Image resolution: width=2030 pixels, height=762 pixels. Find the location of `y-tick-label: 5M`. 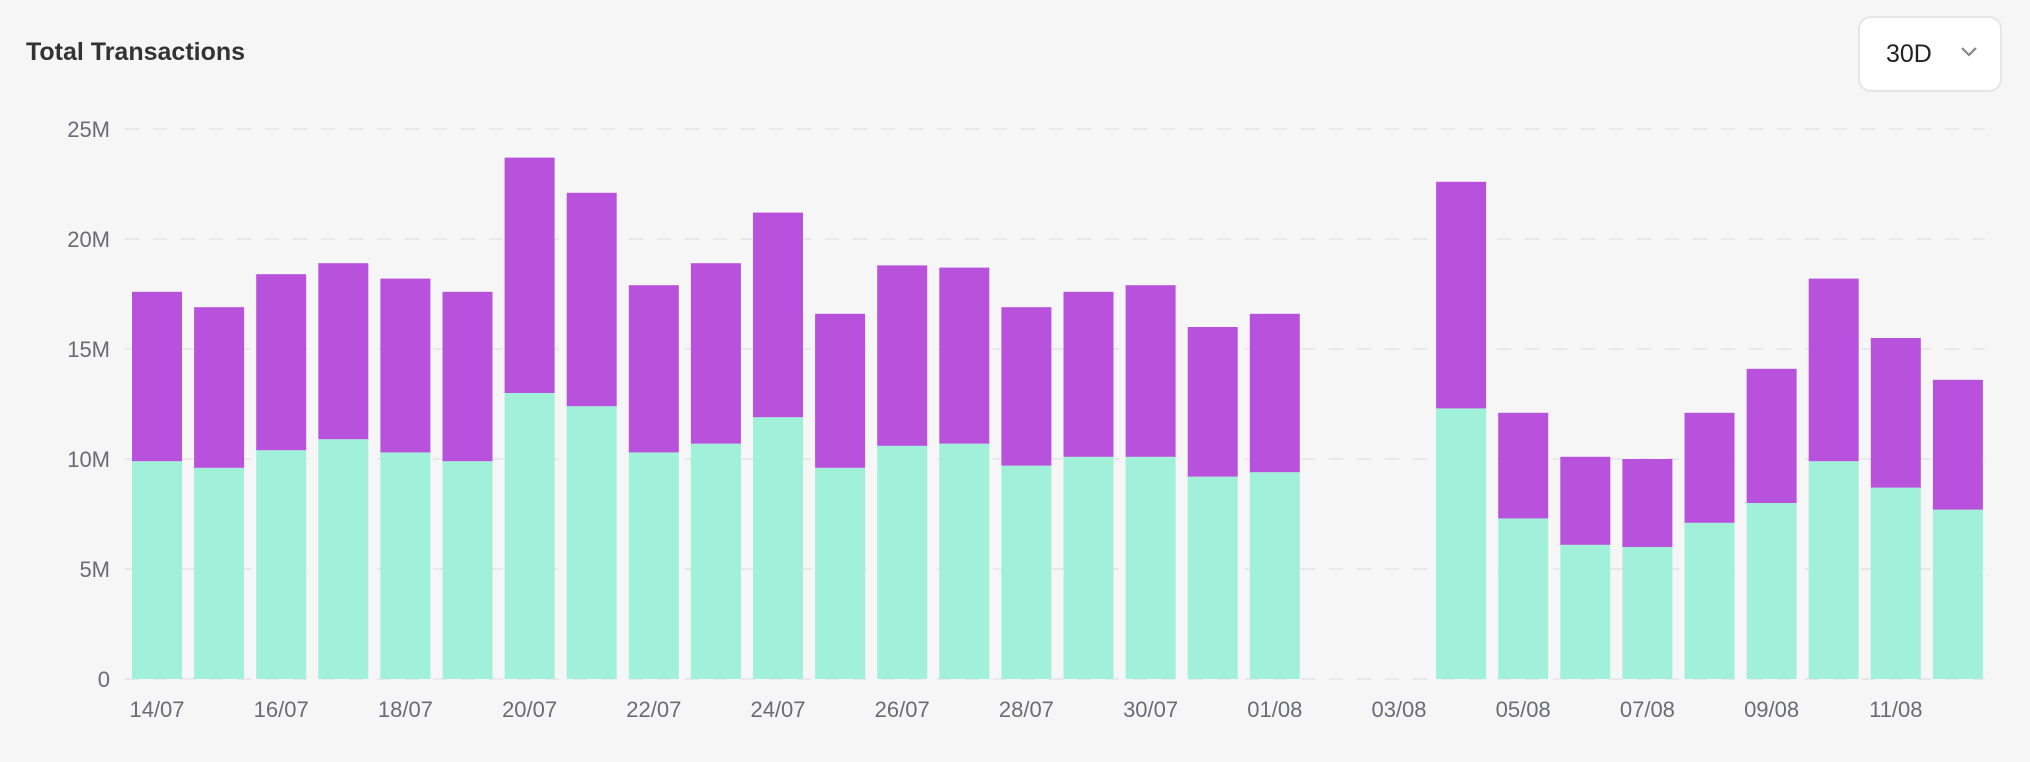

y-tick-label: 5M is located at coordinates (94, 569).